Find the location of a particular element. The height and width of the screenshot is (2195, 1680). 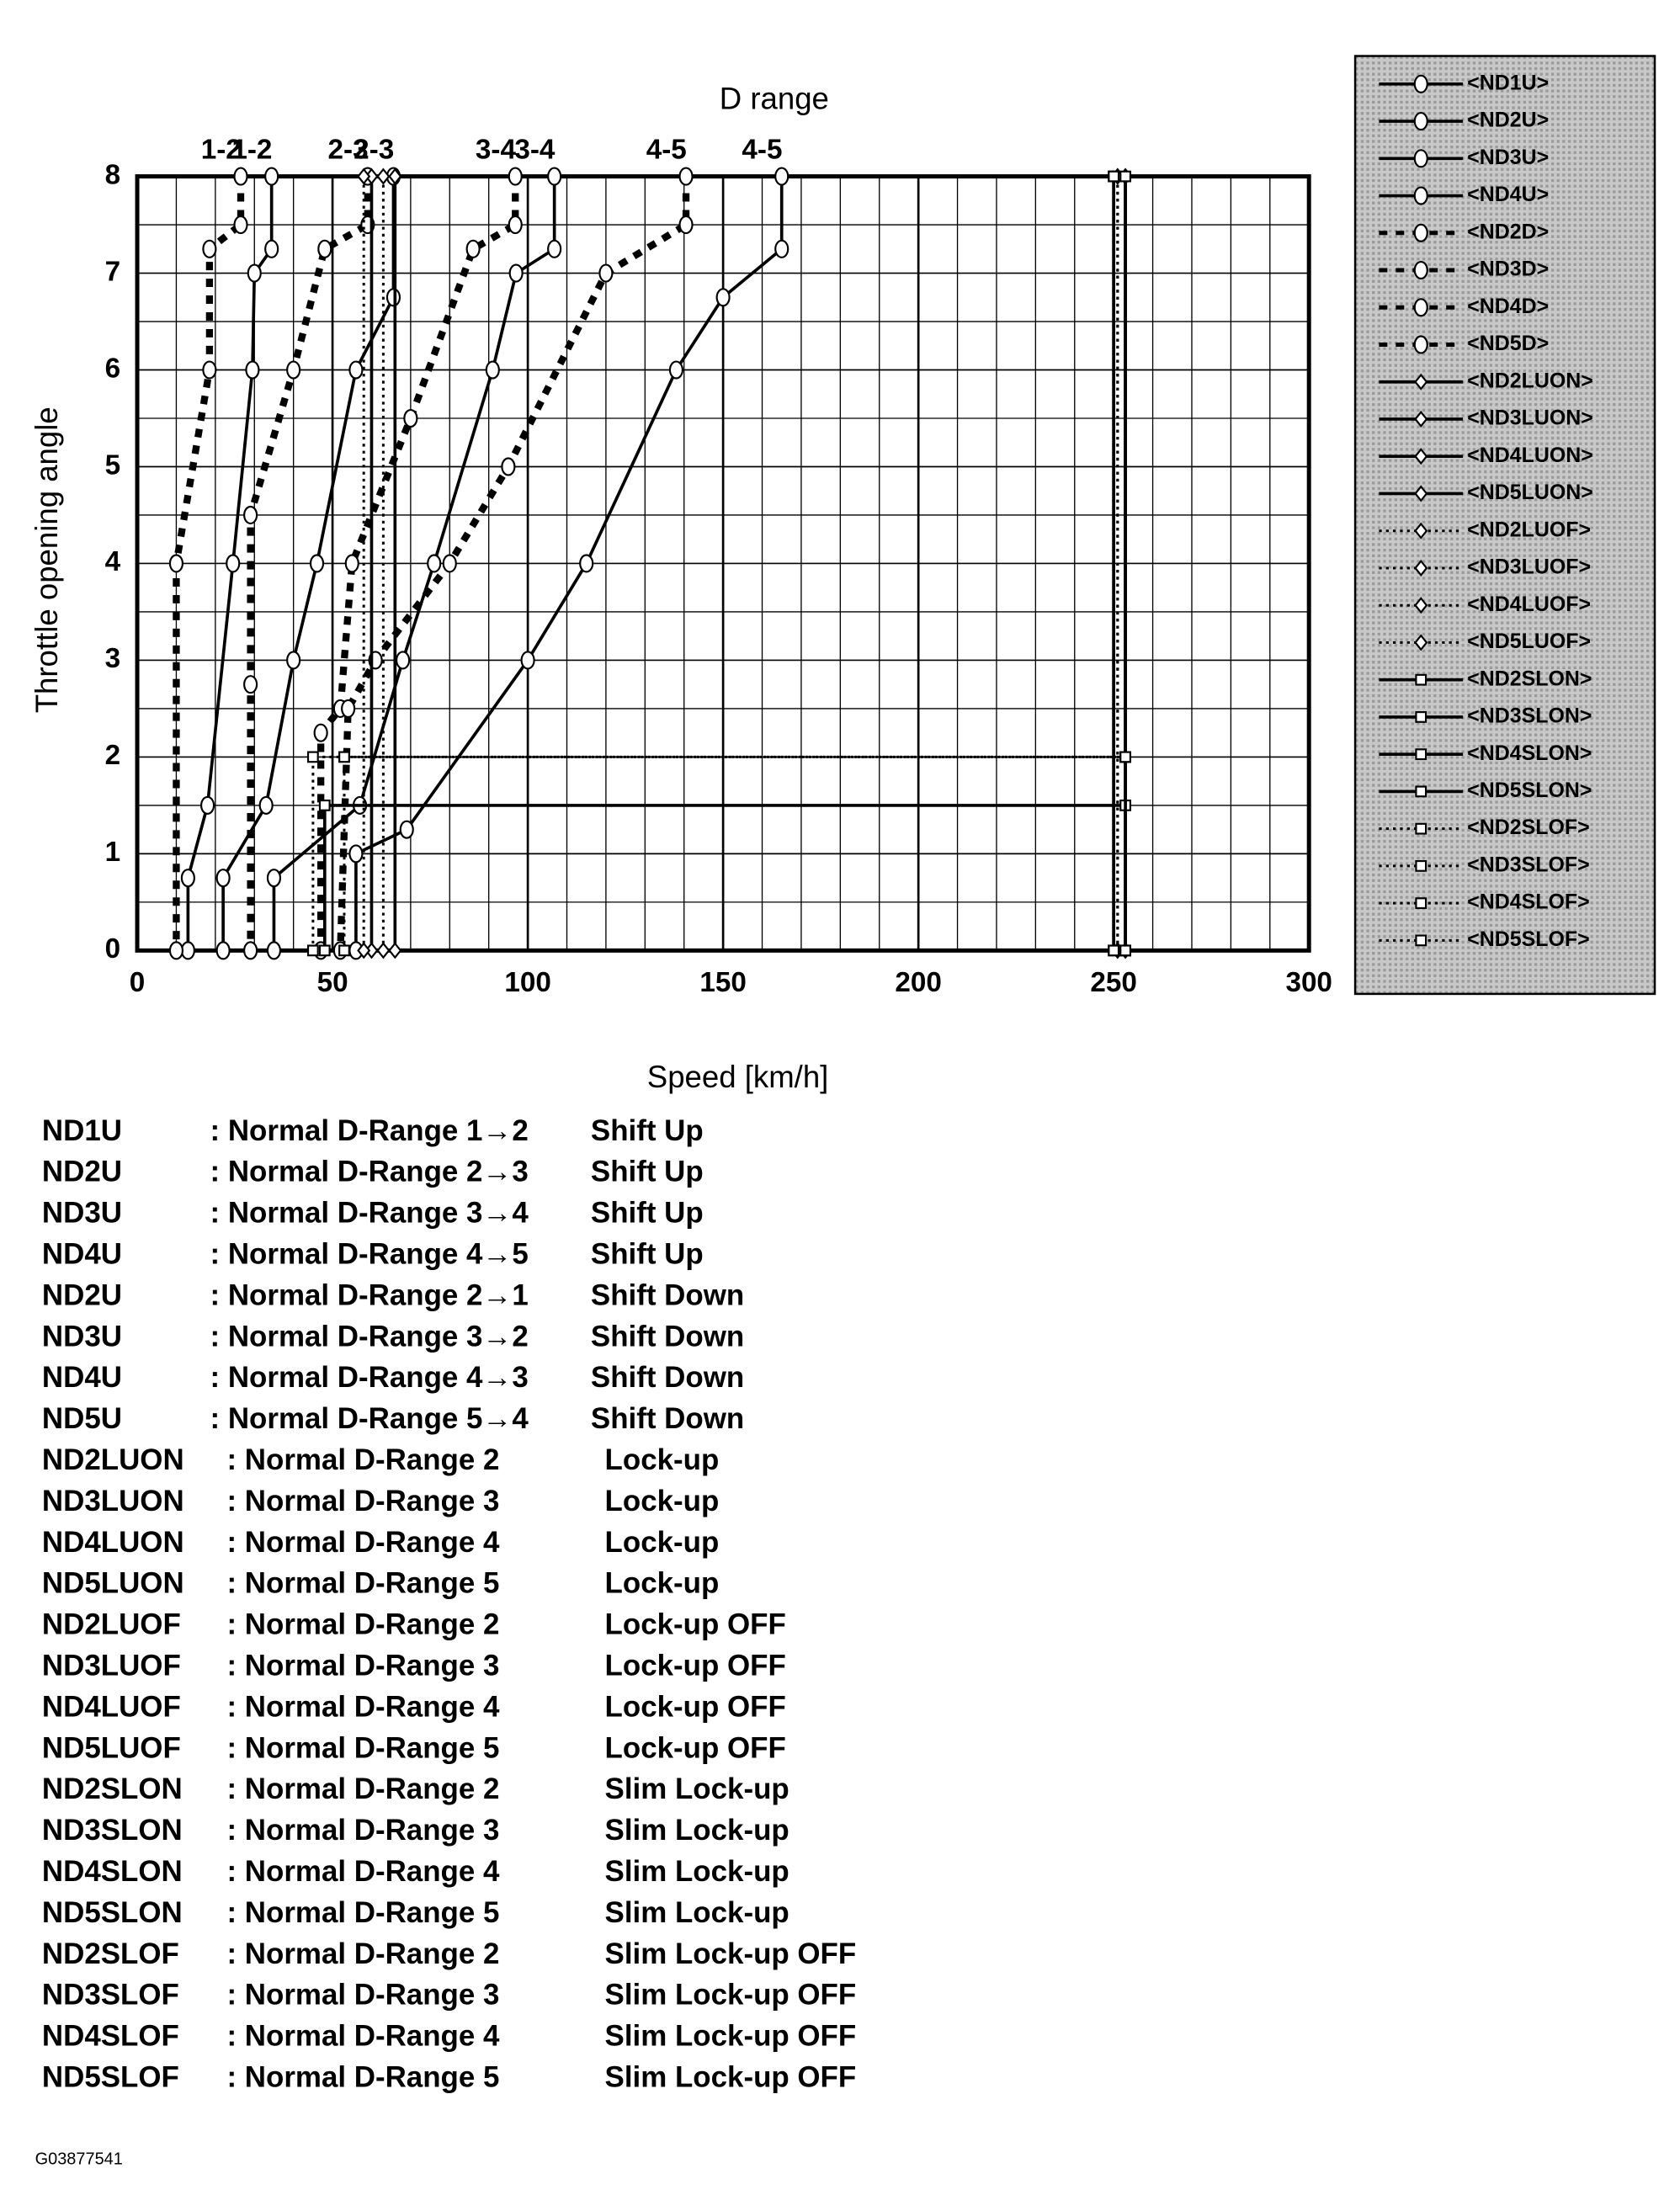

y-tick-label: 7 is located at coordinates (112, 272).